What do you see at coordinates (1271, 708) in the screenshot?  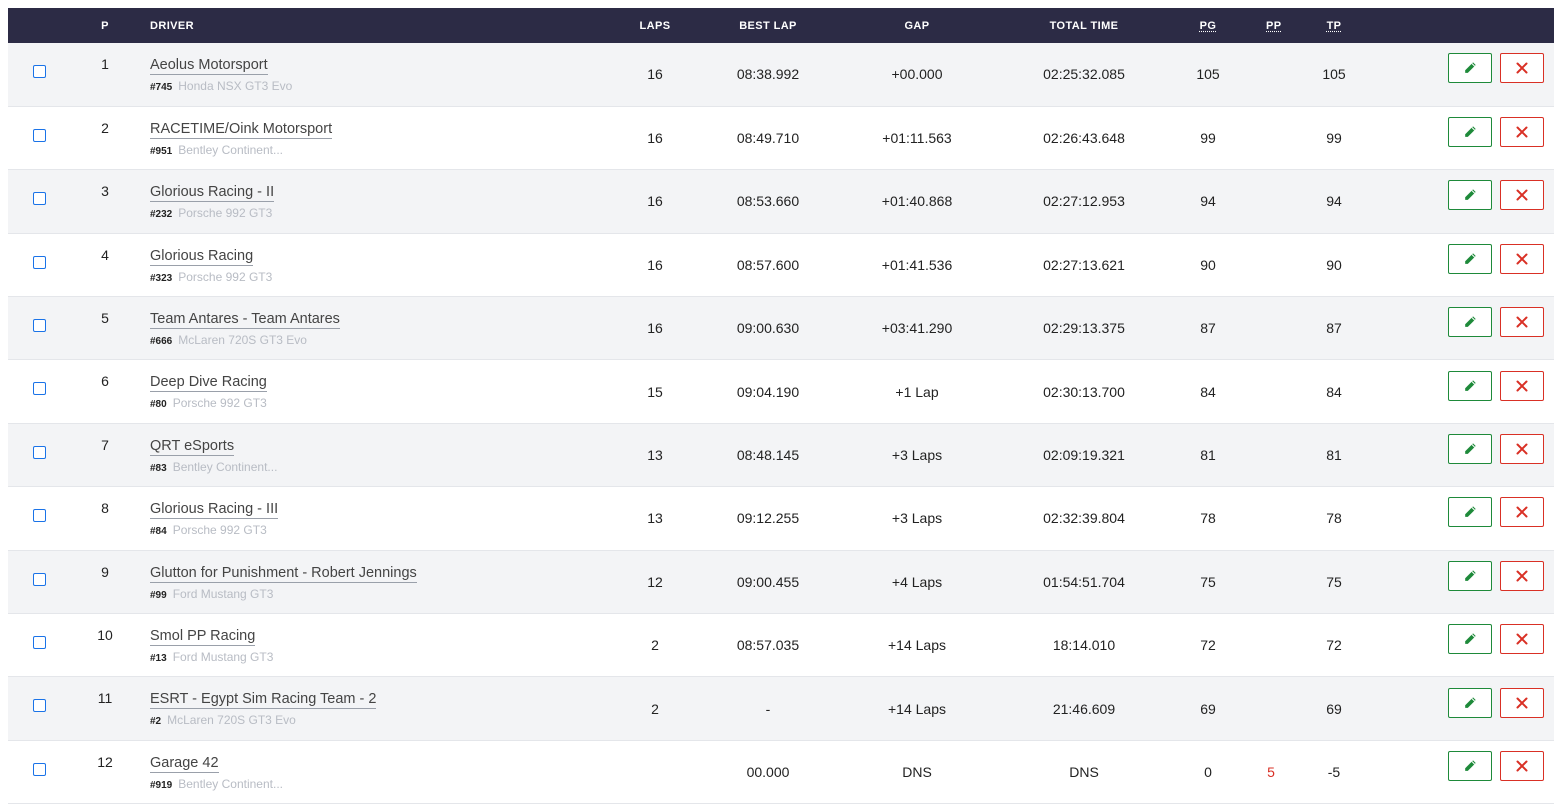 I see `pp-cell` at bounding box center [1271, 708].